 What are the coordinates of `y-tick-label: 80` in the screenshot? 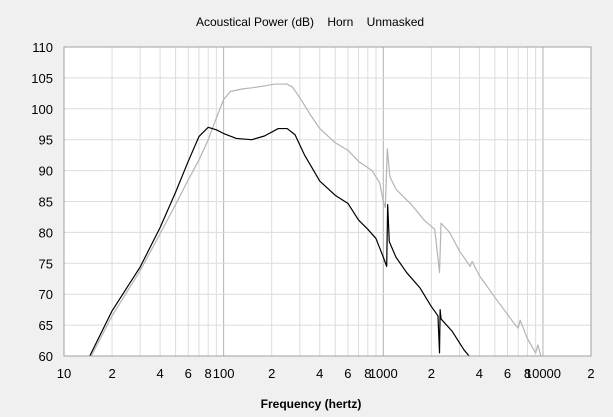 It's located at (46, 232).